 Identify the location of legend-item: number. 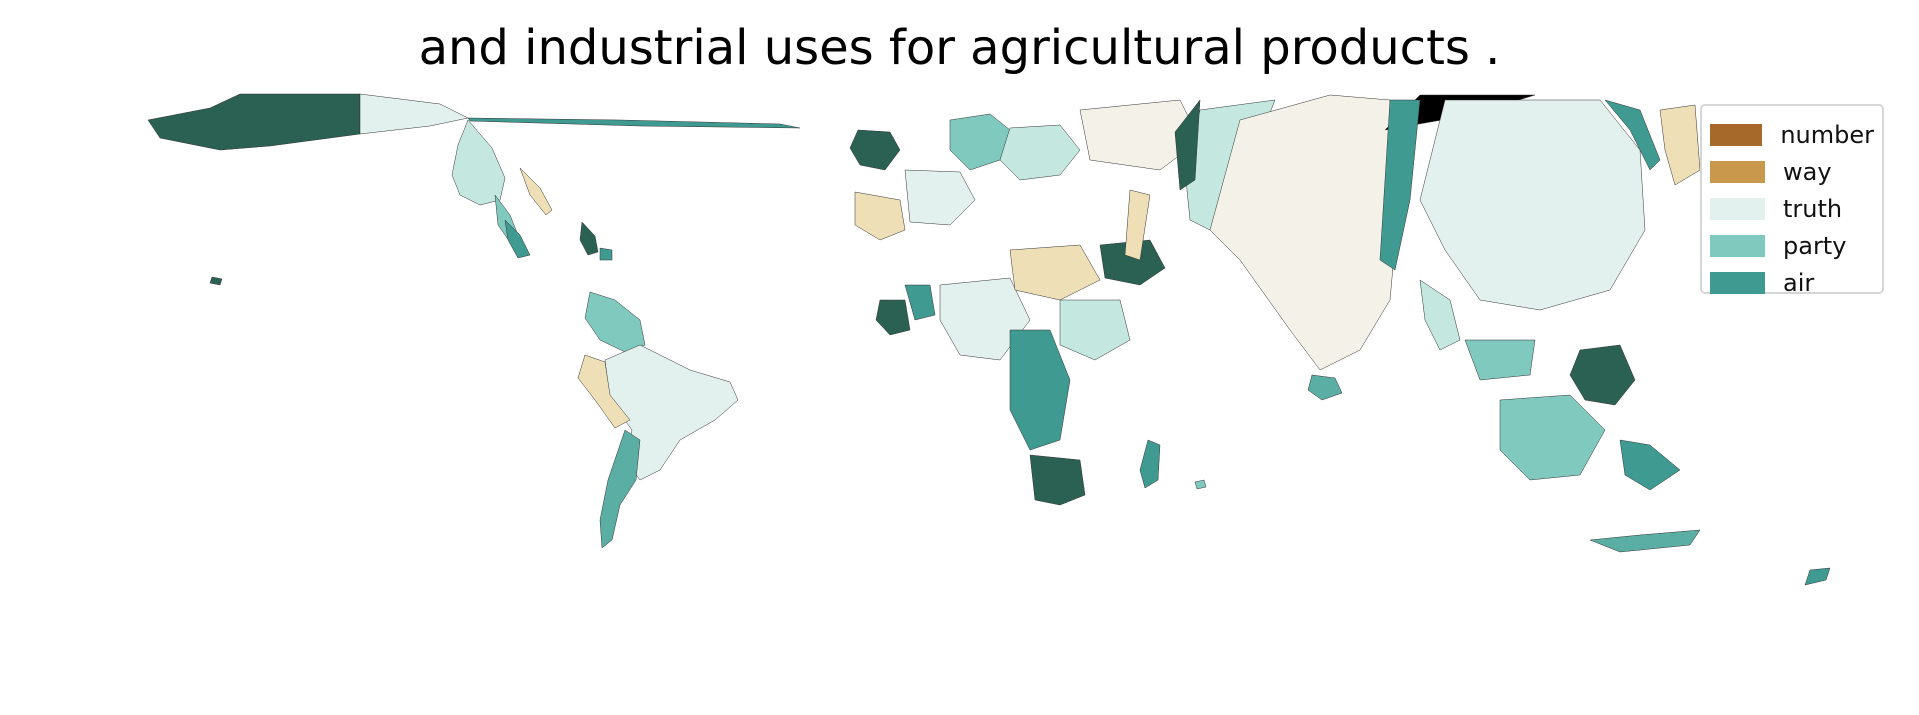
(1792, 134).